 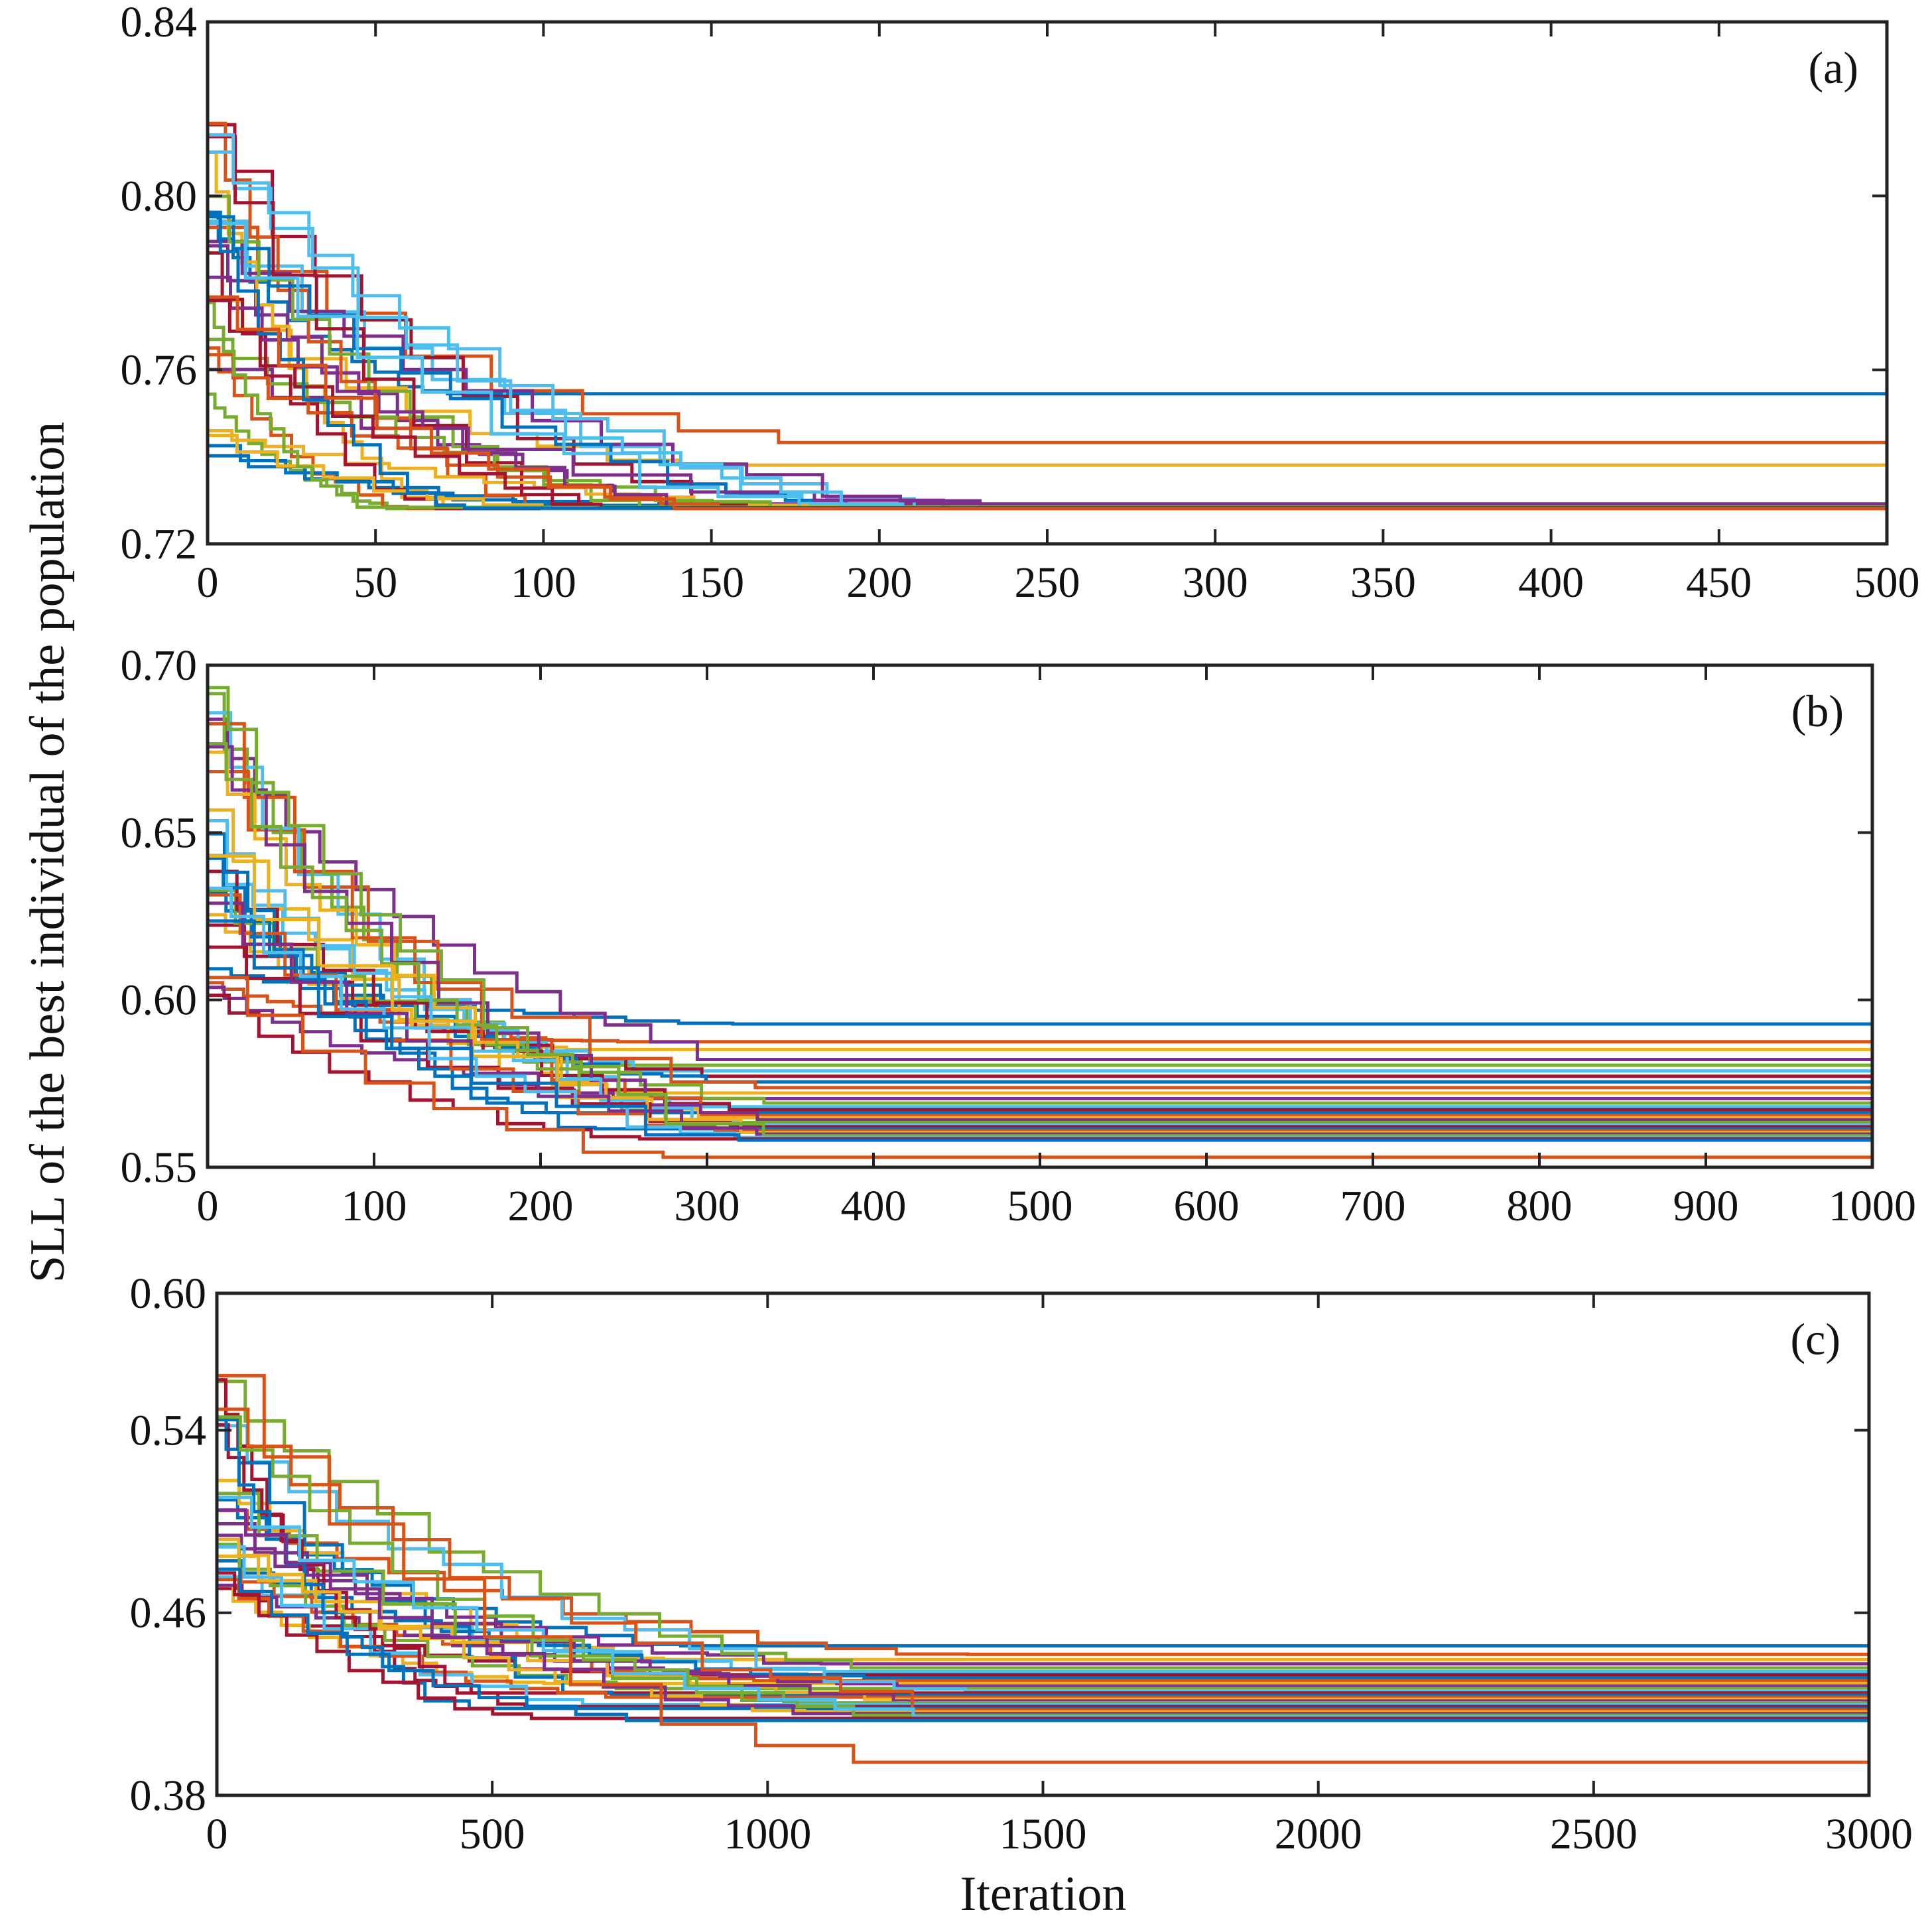 I want to click on y-tick-label: 0.76, so click(x=160, y=370).